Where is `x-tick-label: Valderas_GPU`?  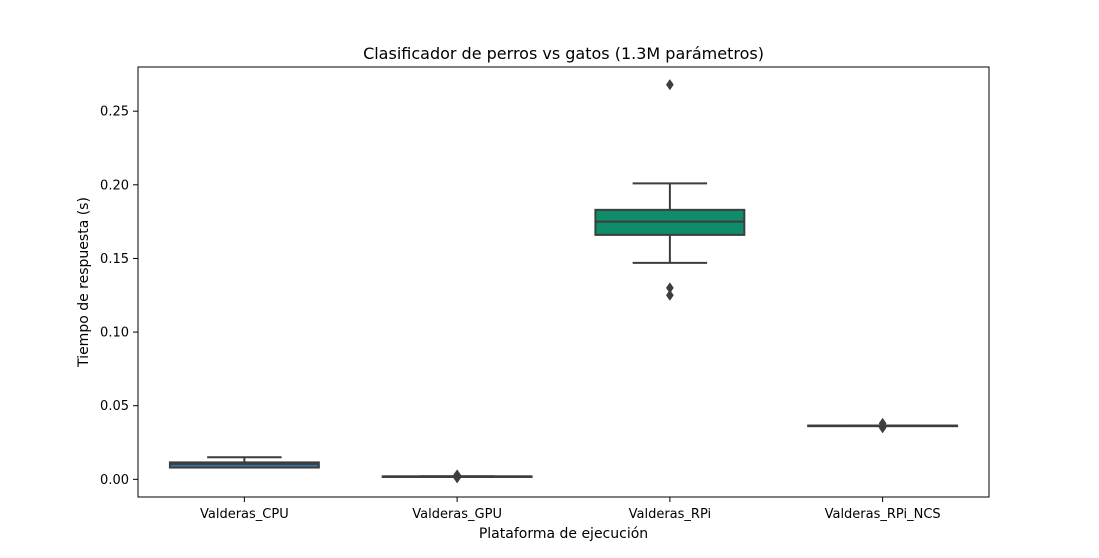
x-tick-label: Valderas_GPU is located at coordinates (457, 514).